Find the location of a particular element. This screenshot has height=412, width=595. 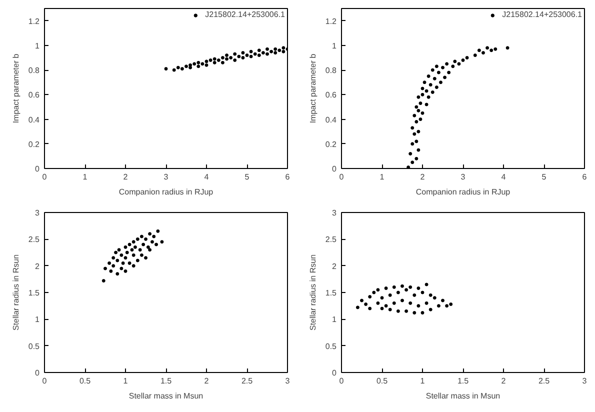

x-tick-label: 4 is located at coordinates (503, 177).